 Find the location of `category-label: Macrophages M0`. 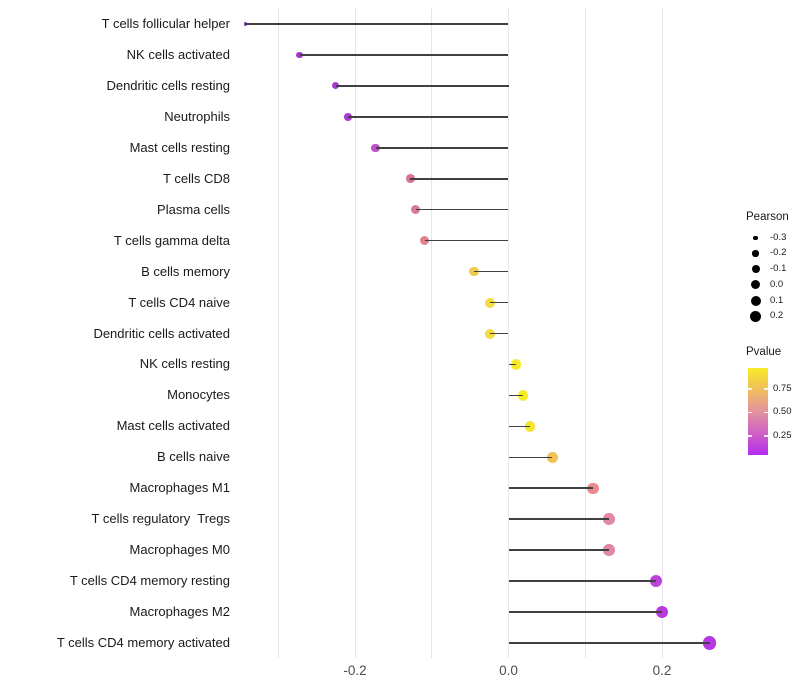

category-label: Macrophages M0 is located at coordinates (179, 550).